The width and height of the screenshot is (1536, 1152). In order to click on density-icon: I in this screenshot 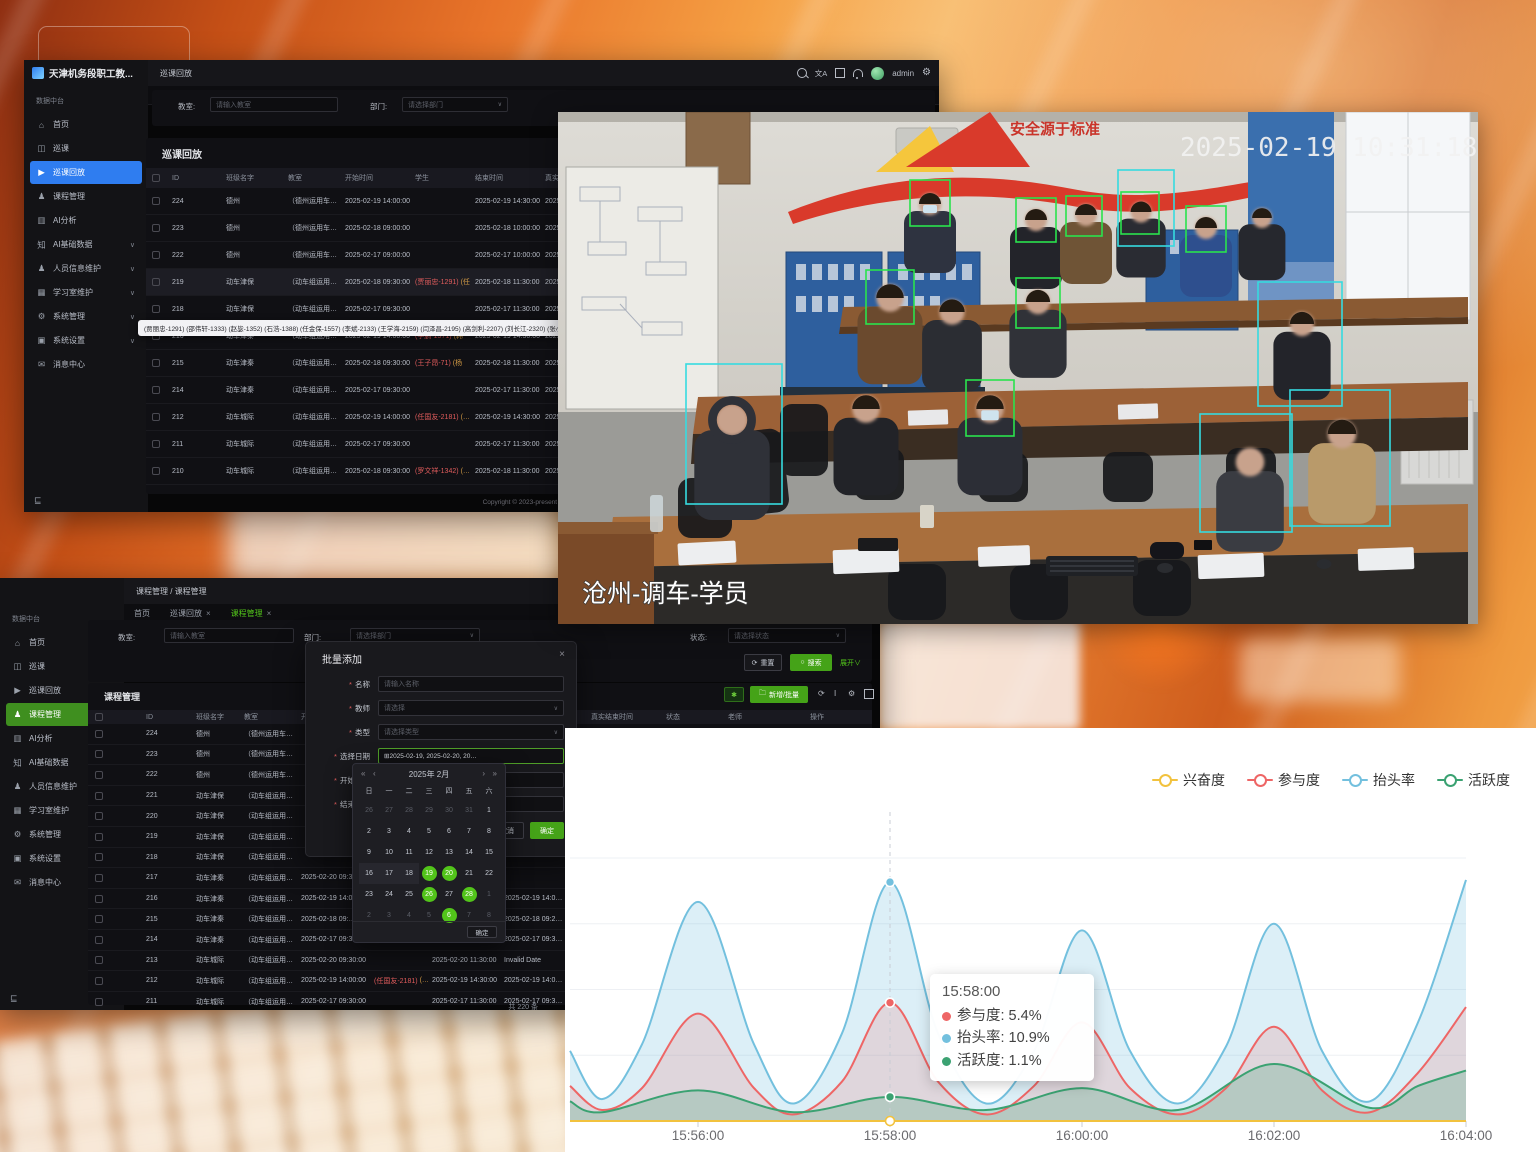, I will do `click(835, 693)`.